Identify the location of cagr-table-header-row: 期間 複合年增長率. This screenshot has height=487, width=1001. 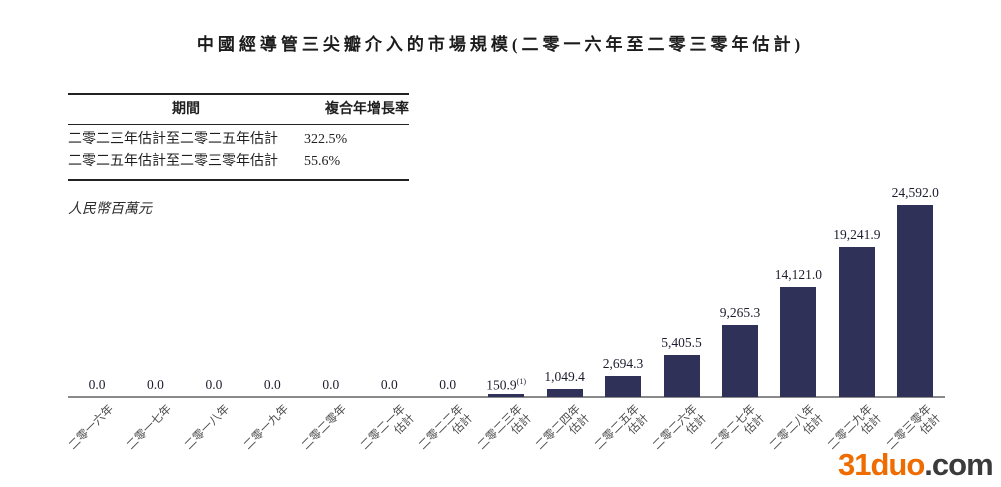
(238, 110).